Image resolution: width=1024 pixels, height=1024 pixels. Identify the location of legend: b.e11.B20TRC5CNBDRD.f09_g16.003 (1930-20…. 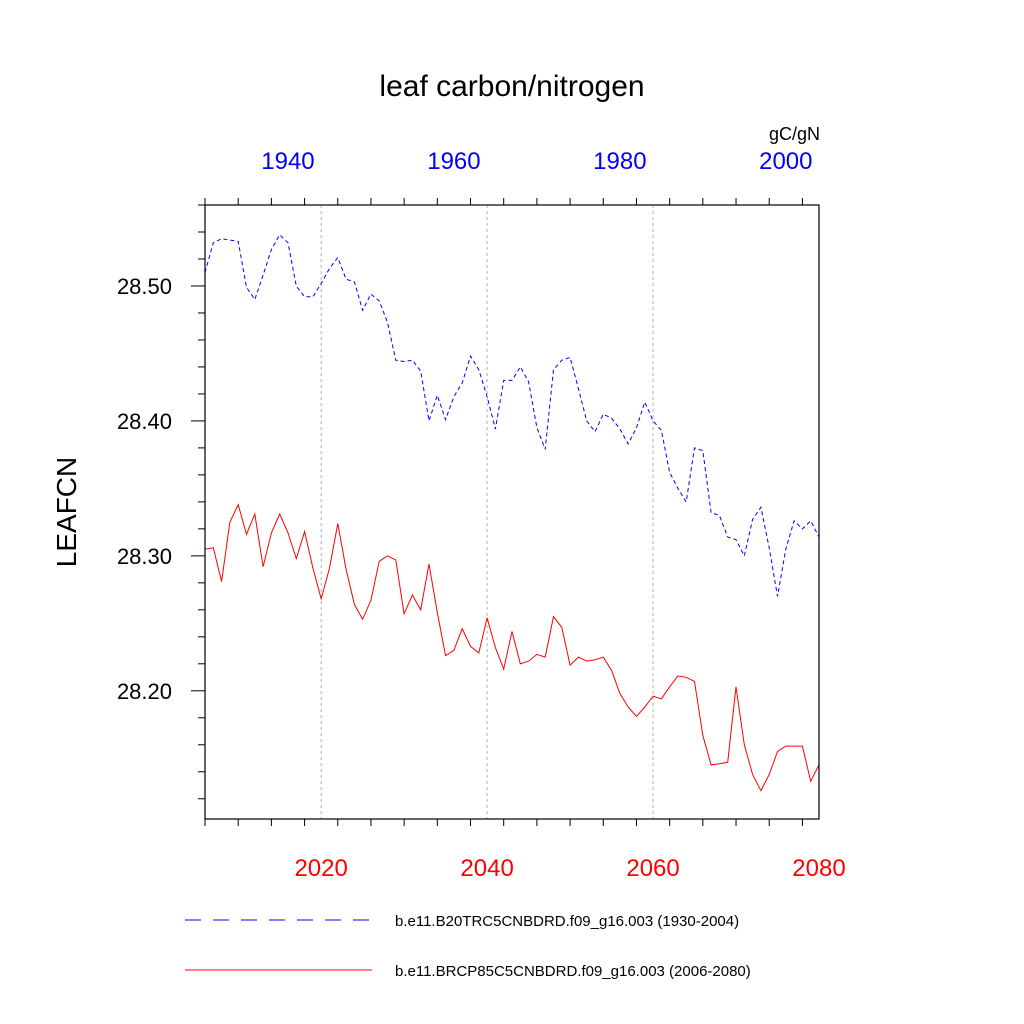
(468, 946).